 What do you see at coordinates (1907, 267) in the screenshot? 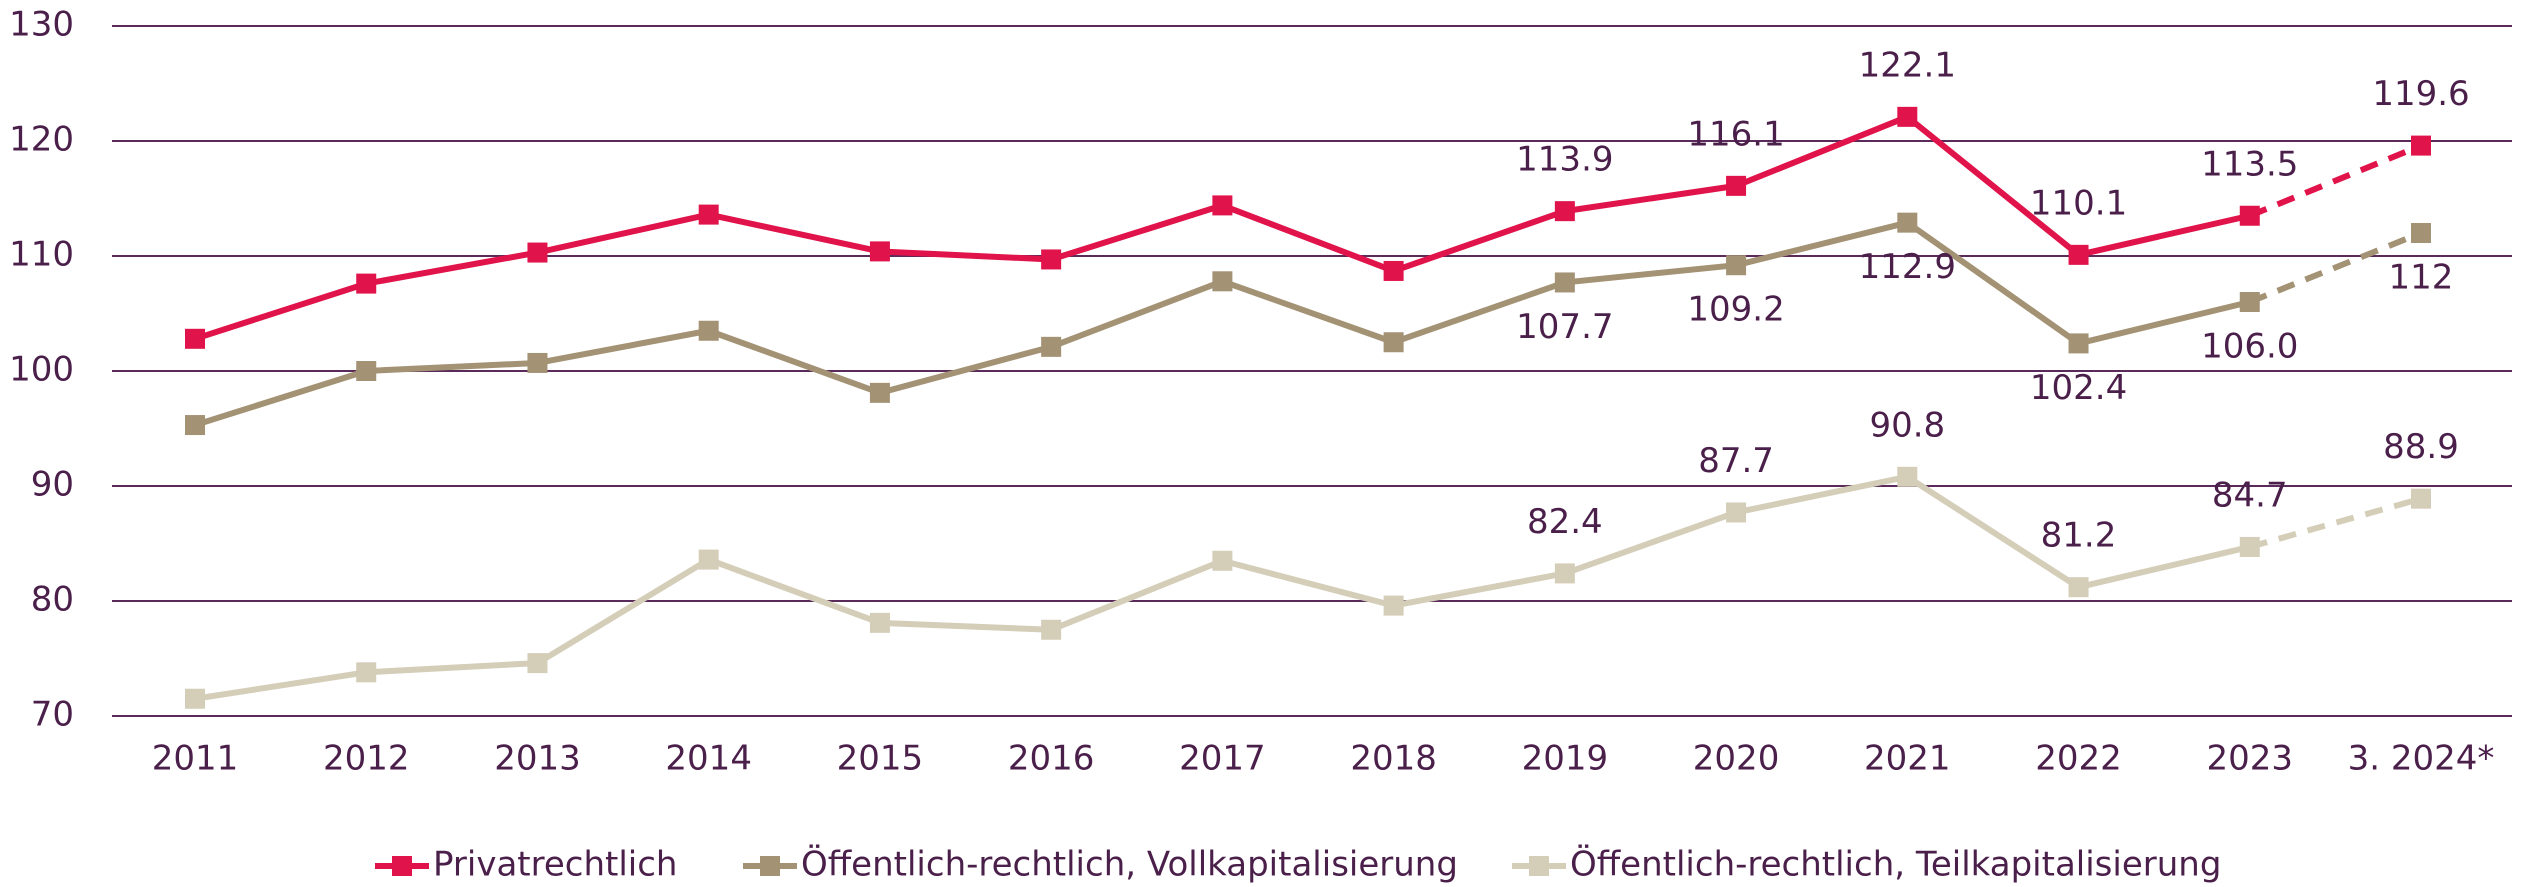
I see `data-label: 112.9` at bounding box center [1907, 267].